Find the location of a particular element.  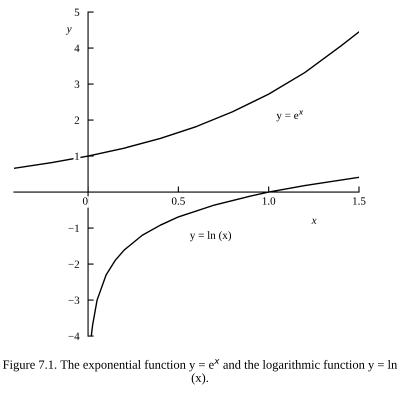

y-tick-label: 5 is located at coordinates (77, 12).